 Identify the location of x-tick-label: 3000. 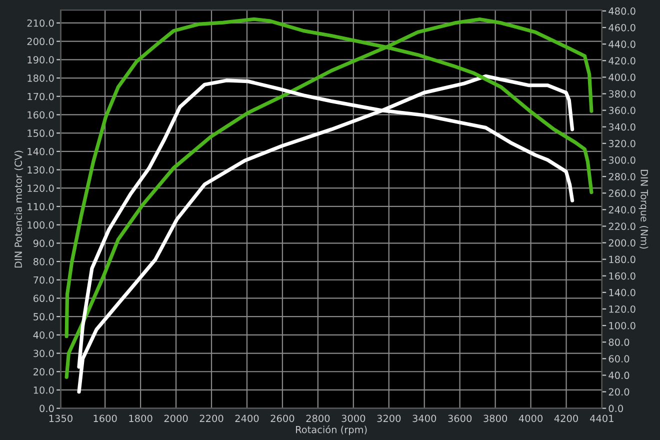
(354, 418).